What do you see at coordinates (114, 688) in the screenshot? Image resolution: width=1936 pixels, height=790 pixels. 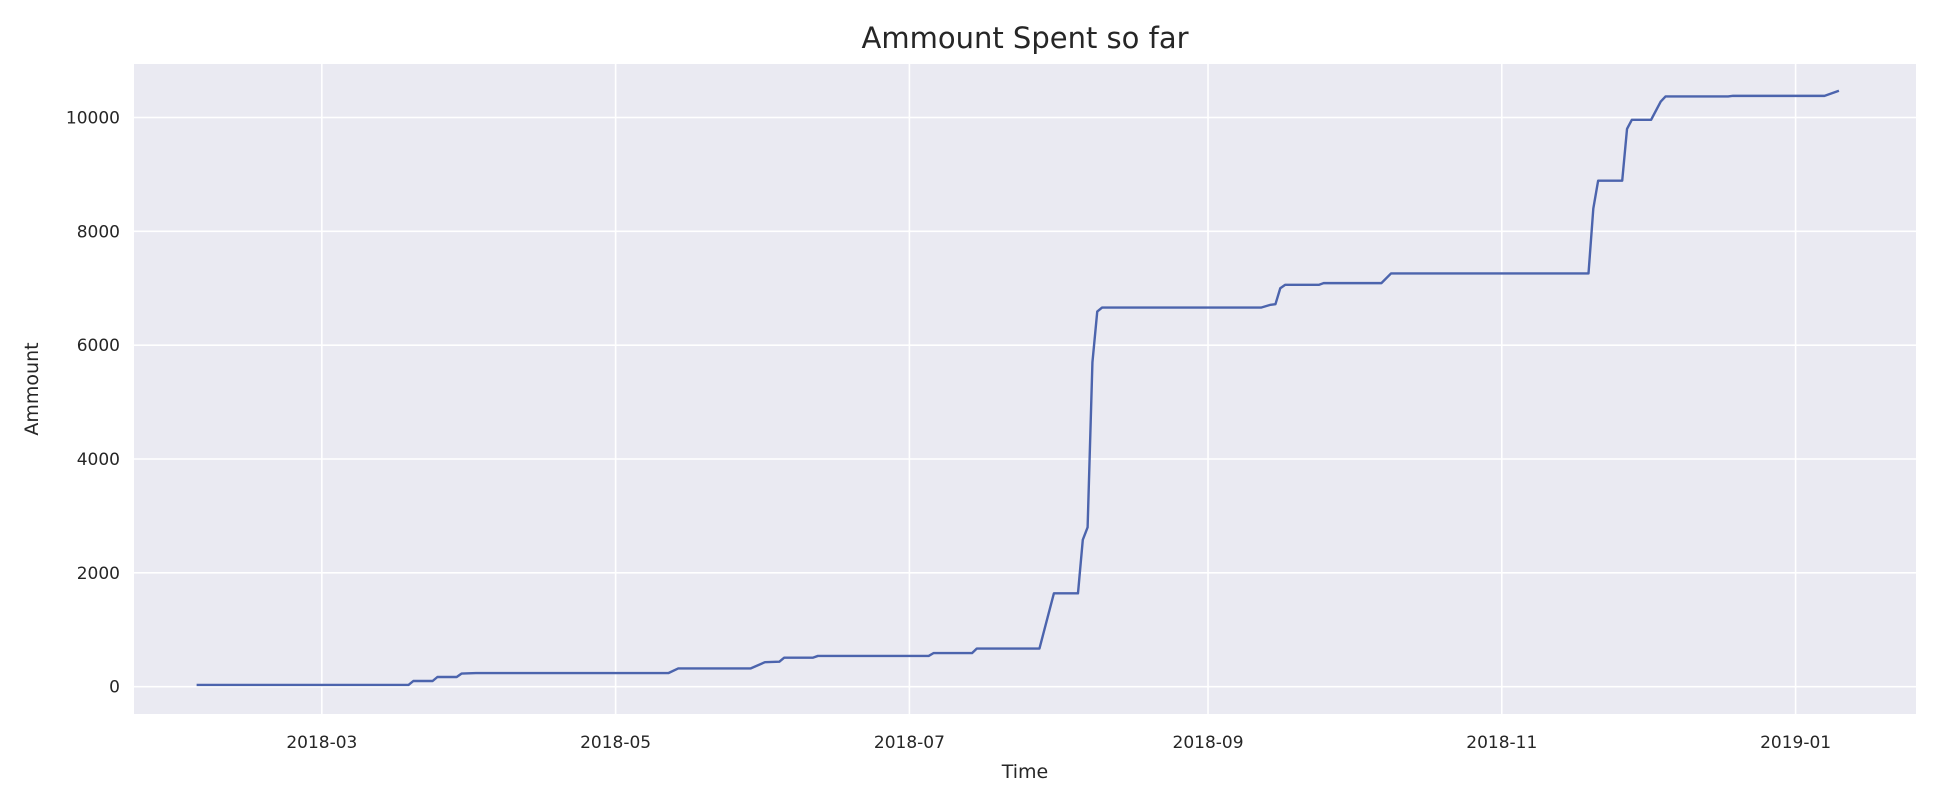 I see `y-tick-label: 0` at bounding box center [114, 688].